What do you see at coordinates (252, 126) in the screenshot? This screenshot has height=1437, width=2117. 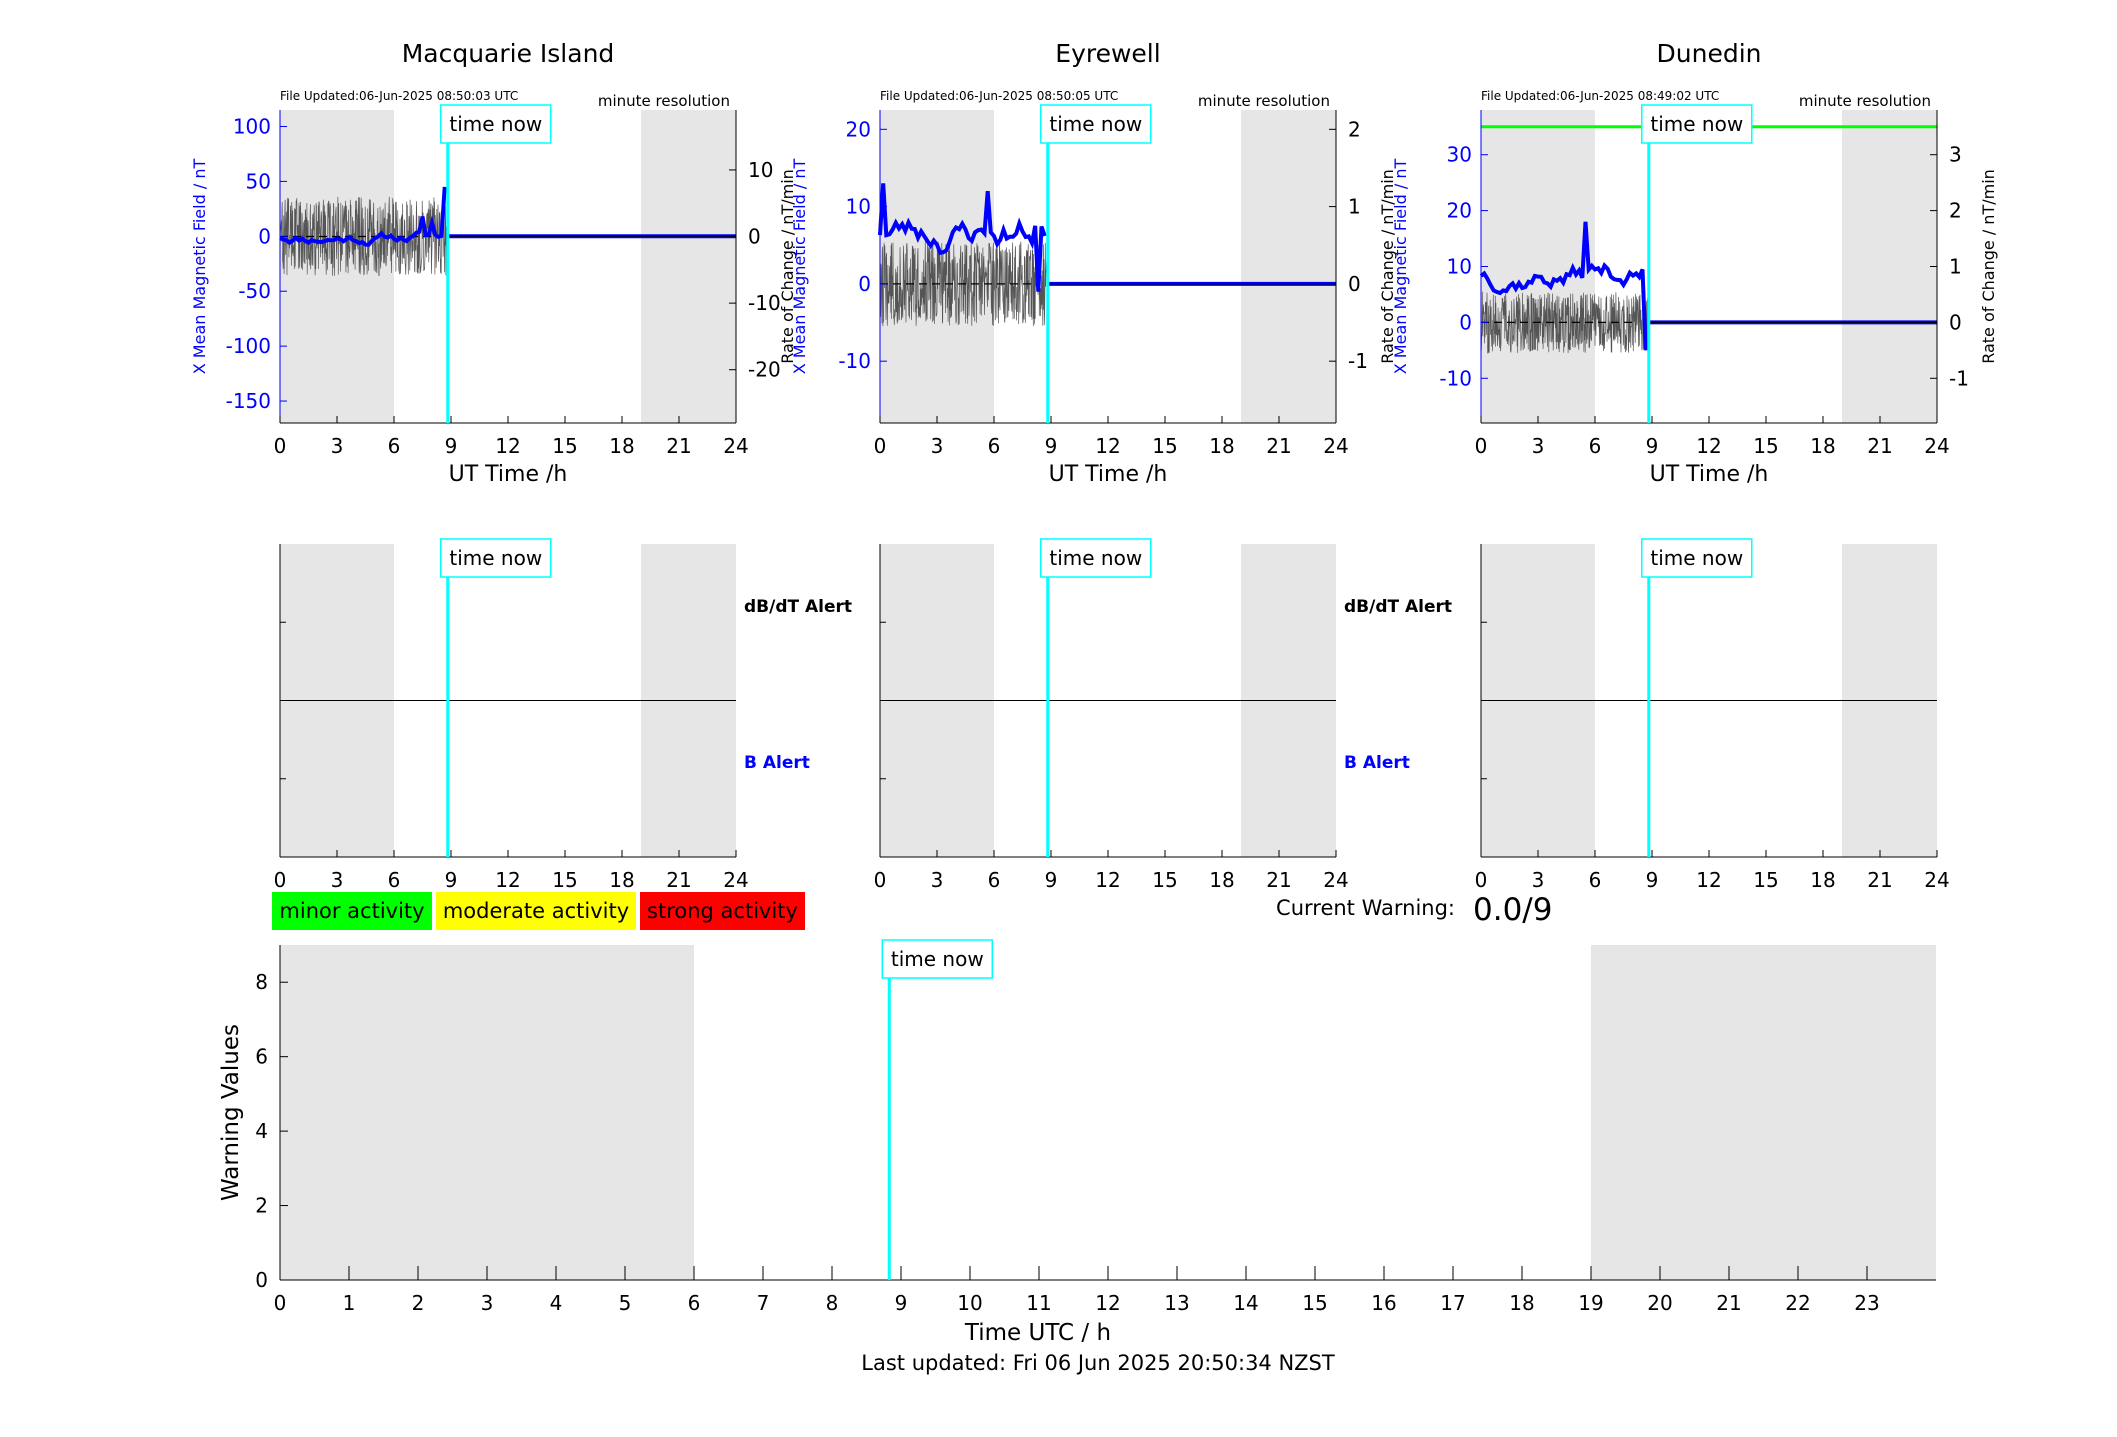 I see `left-tick-label: 100` at bounding box center [252, 126].